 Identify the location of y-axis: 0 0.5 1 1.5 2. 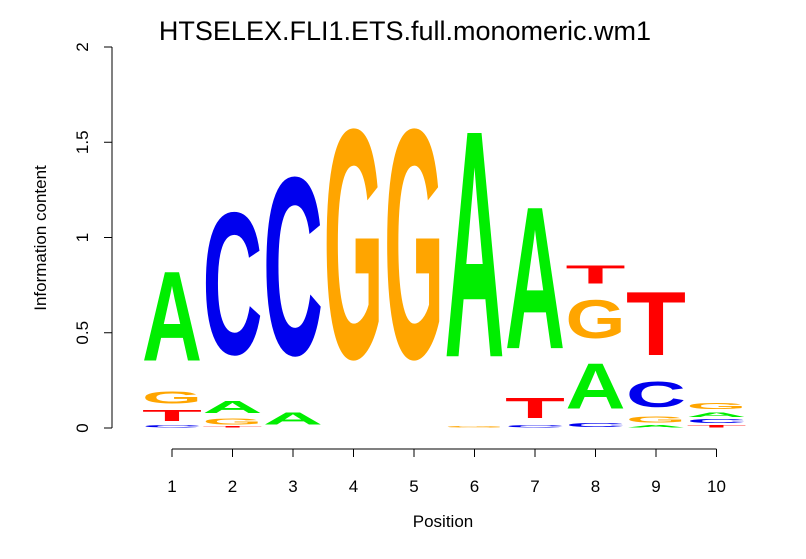
(93, 237).